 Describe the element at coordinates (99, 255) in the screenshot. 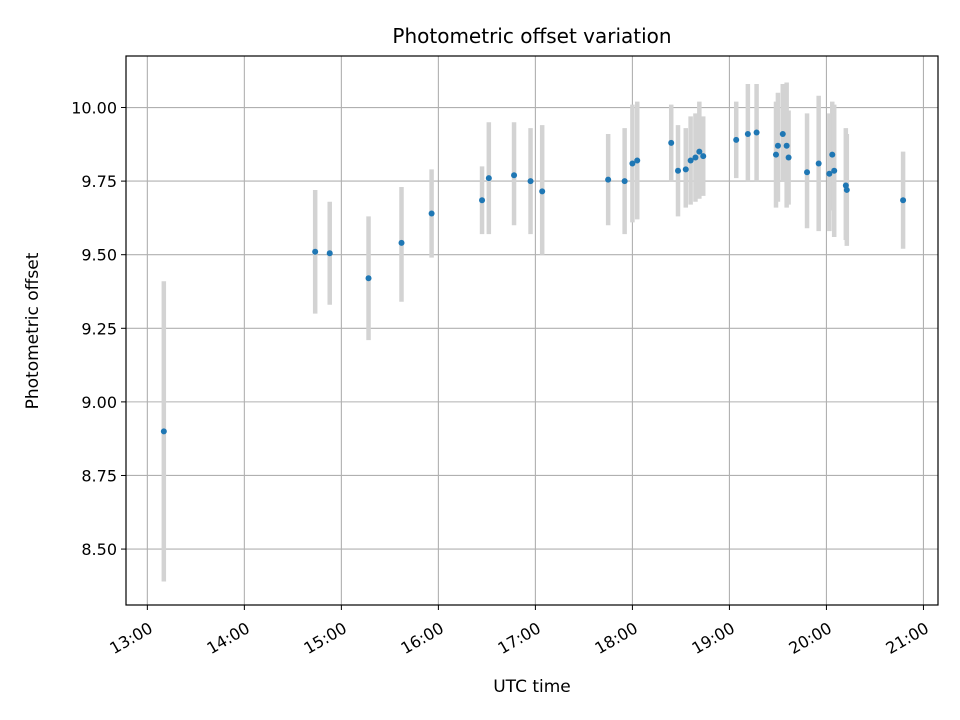

I see `y-tick-label: 9.50` at that location.